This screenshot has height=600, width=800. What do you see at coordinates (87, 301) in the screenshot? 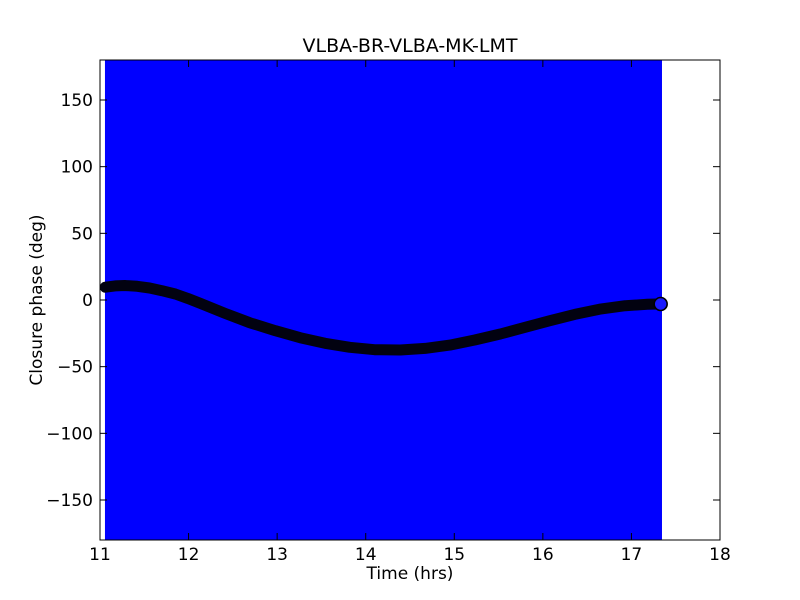
I see `y-tick-label: 0` at bounding box center [87, 301].